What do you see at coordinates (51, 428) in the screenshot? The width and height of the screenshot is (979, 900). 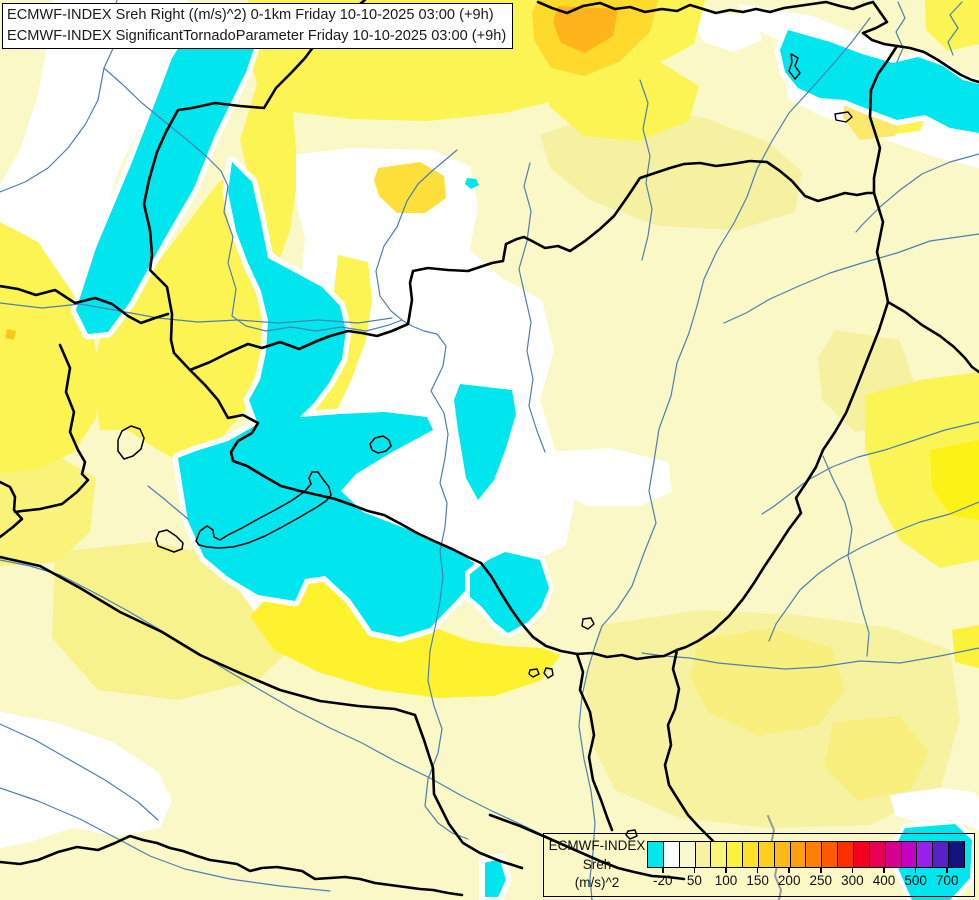 I see `border-alpine-b` at bounding box center [51, 428].